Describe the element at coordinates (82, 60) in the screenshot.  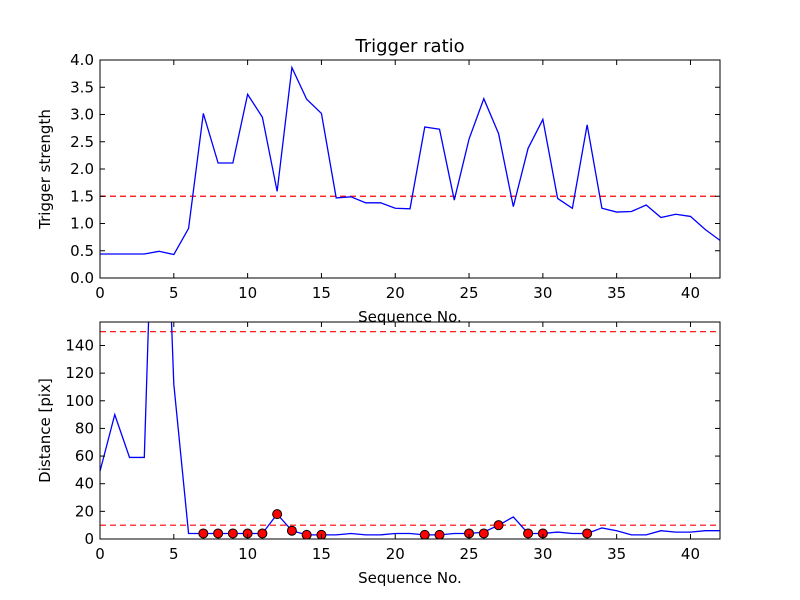
I see `y-tick-label: 4.0` at that location.